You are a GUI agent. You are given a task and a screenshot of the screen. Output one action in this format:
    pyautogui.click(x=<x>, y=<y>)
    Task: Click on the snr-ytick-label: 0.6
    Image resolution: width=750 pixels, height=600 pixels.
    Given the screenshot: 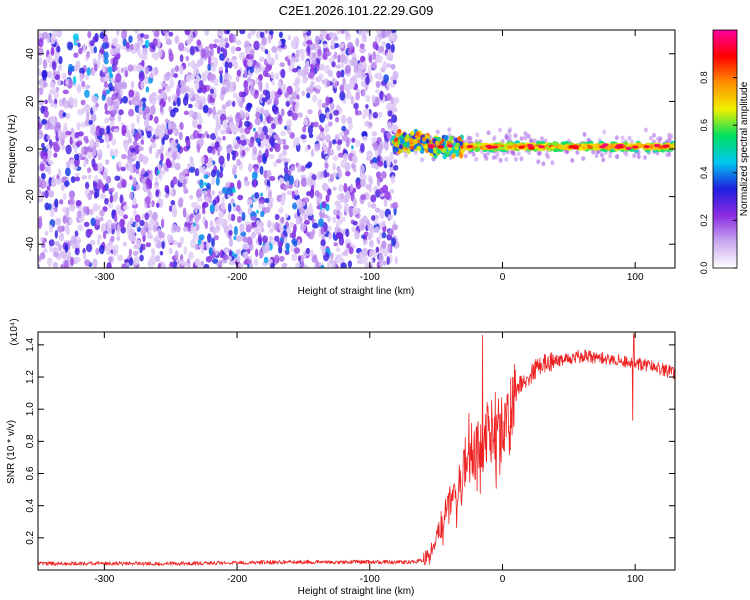 What is the action you would take?
    pyautogui.click(x=30, y=473)
    